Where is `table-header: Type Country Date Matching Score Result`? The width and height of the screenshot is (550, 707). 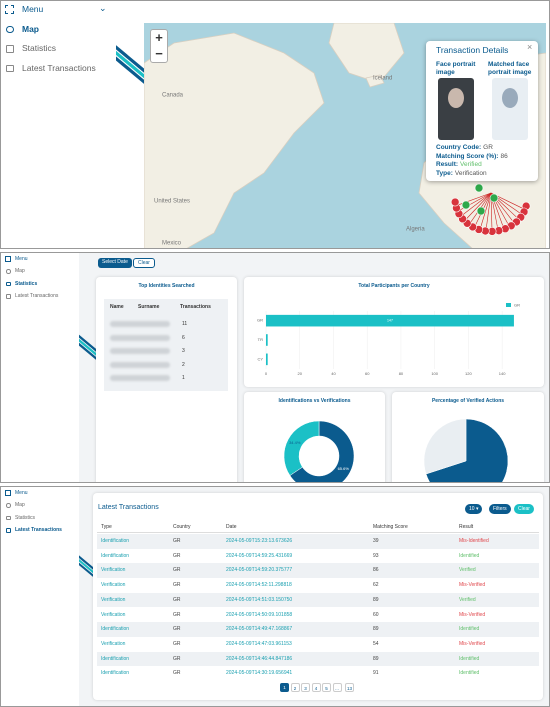 table-header: Type Country Date Matching Score Result is located at coordinates (318, 527).